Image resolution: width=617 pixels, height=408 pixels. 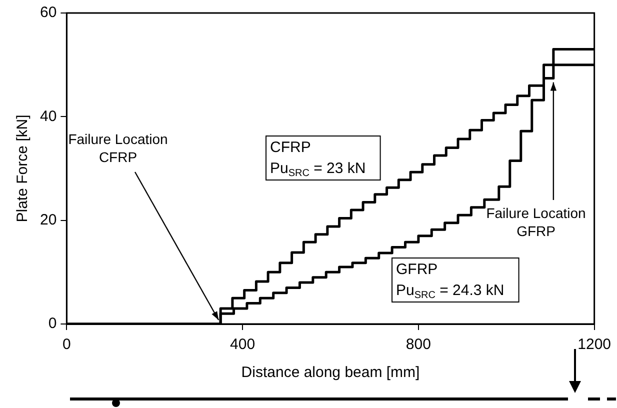 I want to click on x-tick-label: 1200, so click(x=595, y=345).